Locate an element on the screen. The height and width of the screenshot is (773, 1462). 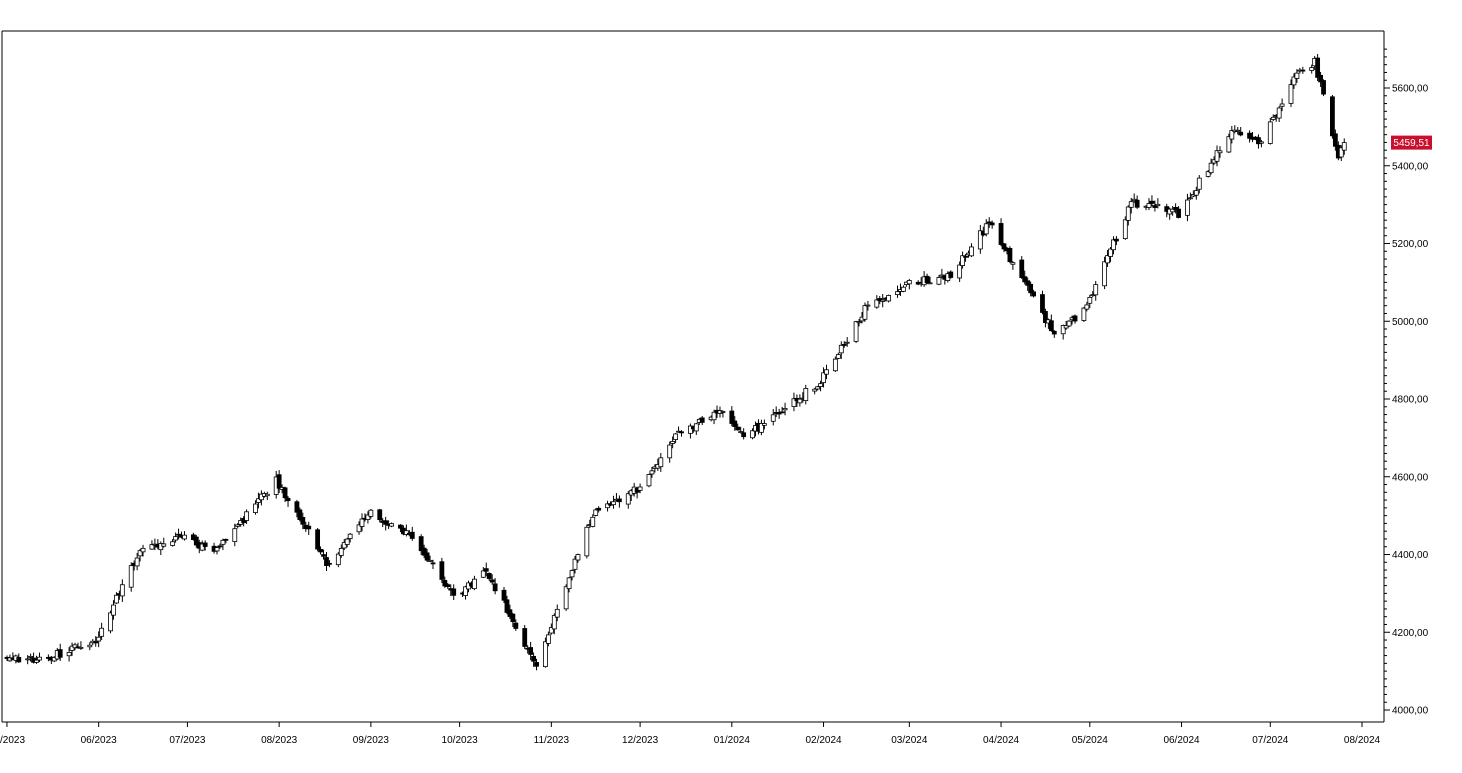
last-value-marker: 5459,51 is located at coordinates (1411, 142).